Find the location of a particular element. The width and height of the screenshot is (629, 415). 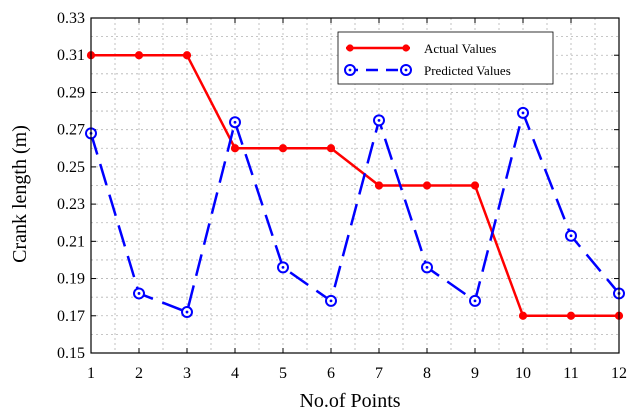

y-tick-label: 0.31 is located at coordinates (71, 55).